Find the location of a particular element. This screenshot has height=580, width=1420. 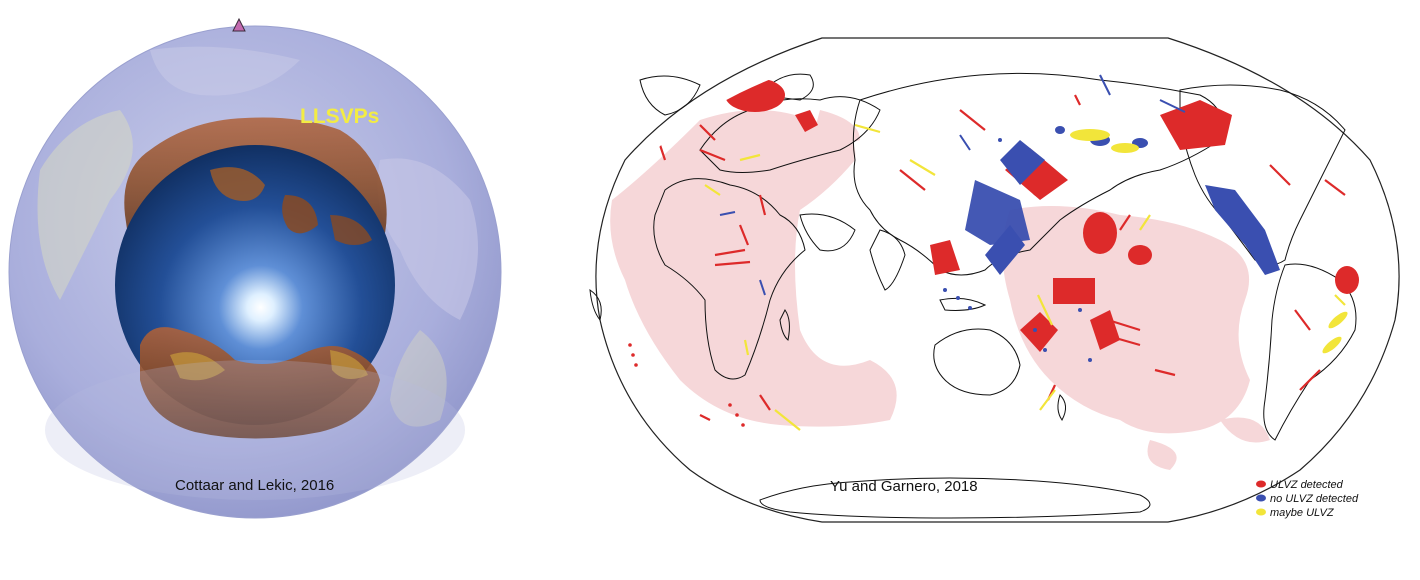

triangle-marker-icon is located at coordinates (239, 24).